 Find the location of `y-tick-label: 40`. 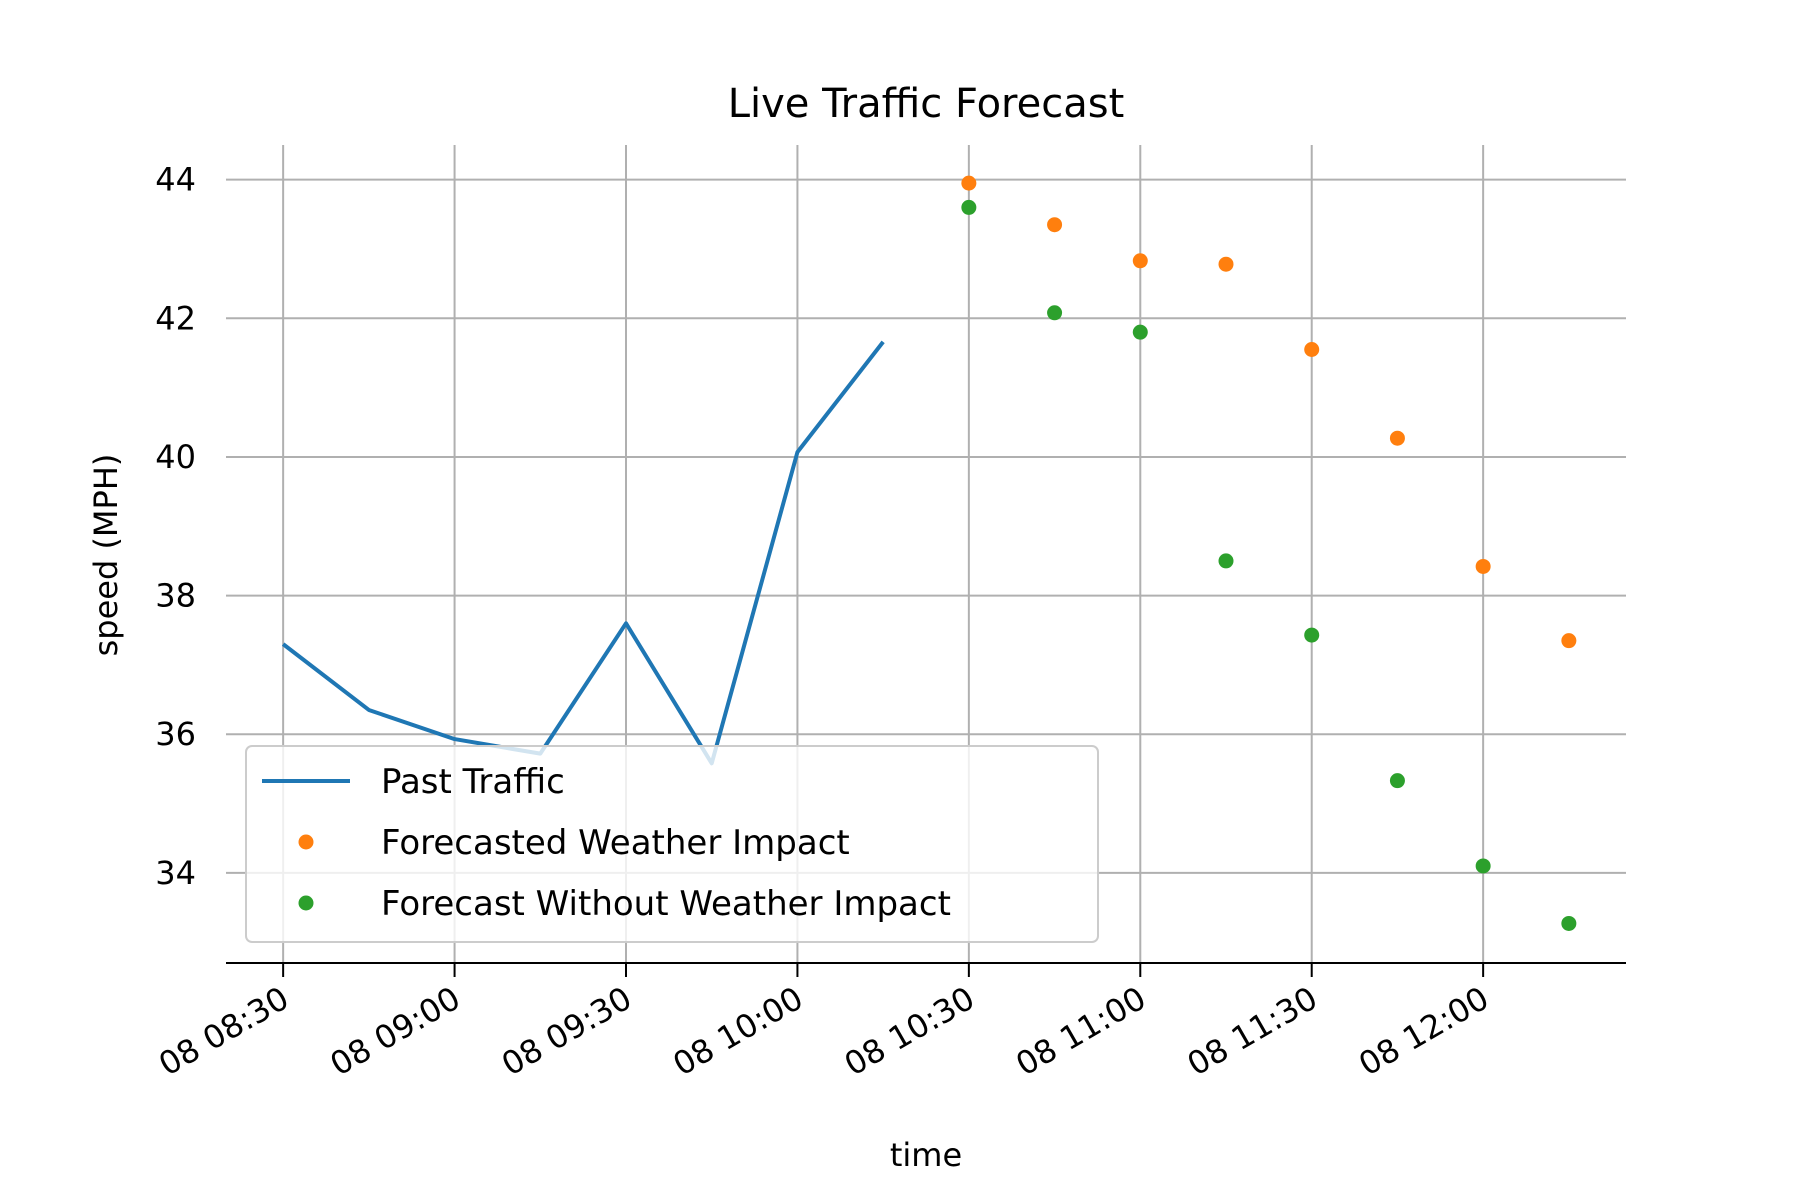

y-tick-label: 40 is located at coordinates (175, 457).